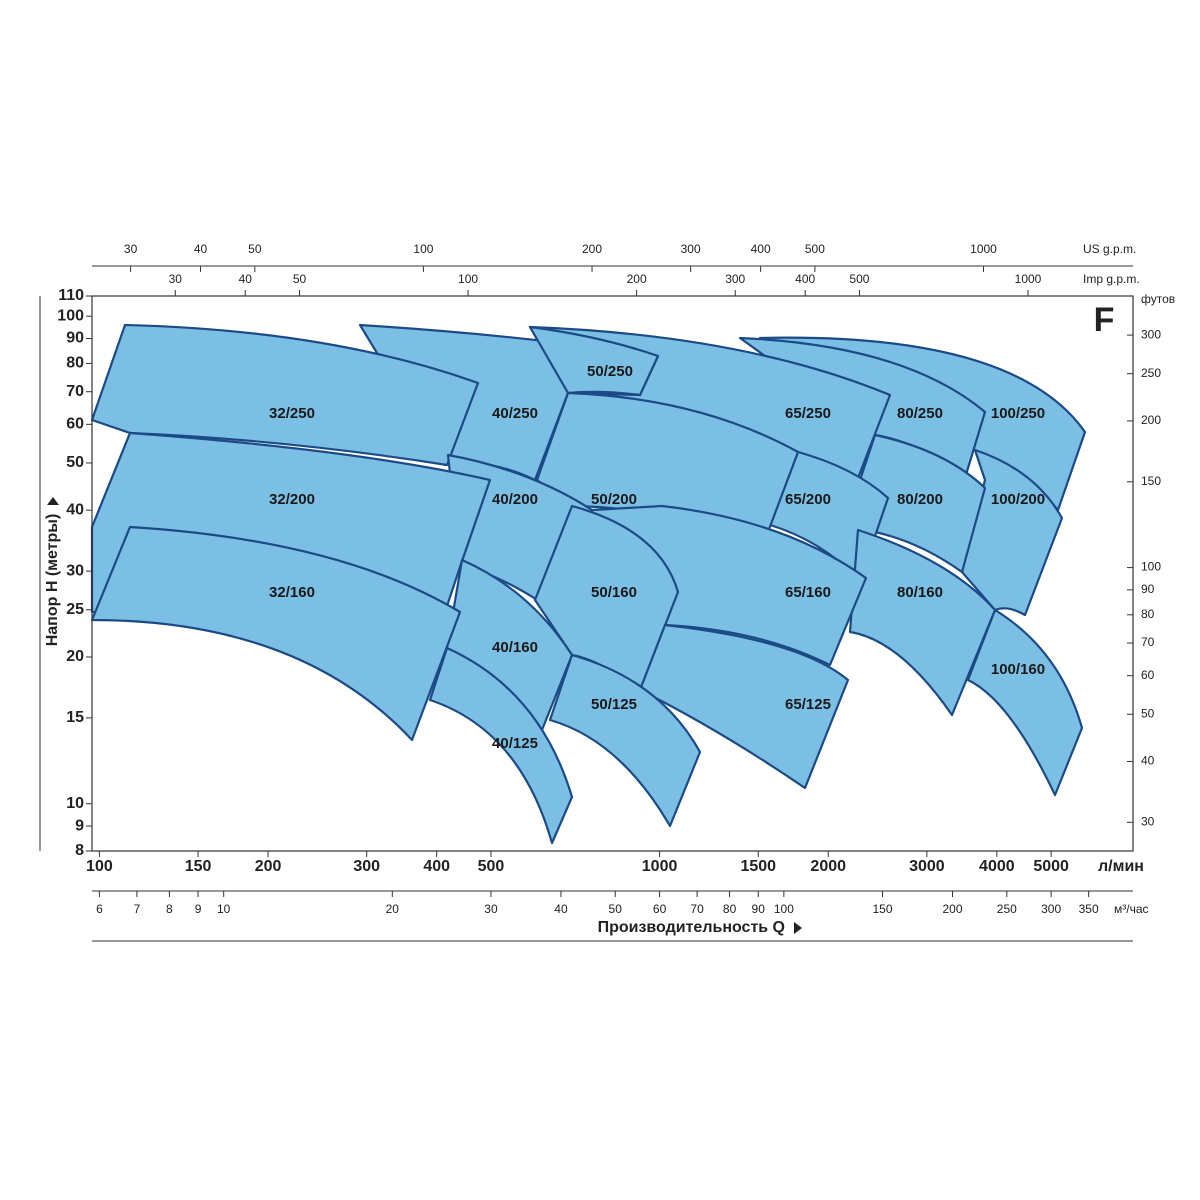 This screenshot has height=1200, width=1200. Describe the element at coordinates (927, 866) in the screenshot. I see `tick-label: 3000` at that location.